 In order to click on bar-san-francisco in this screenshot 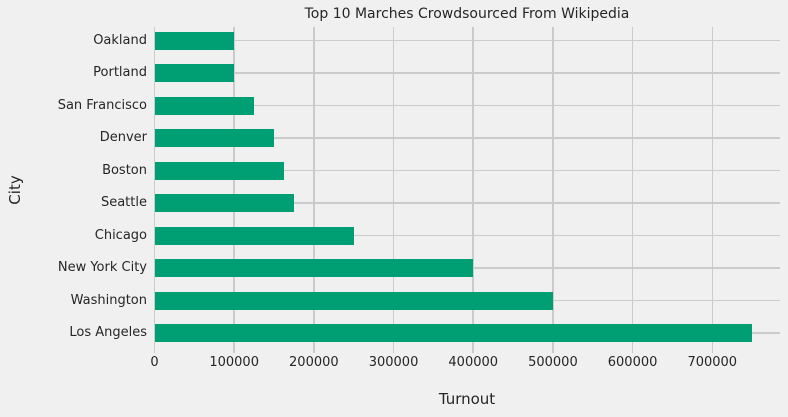, I will do `click(204, 105)`.